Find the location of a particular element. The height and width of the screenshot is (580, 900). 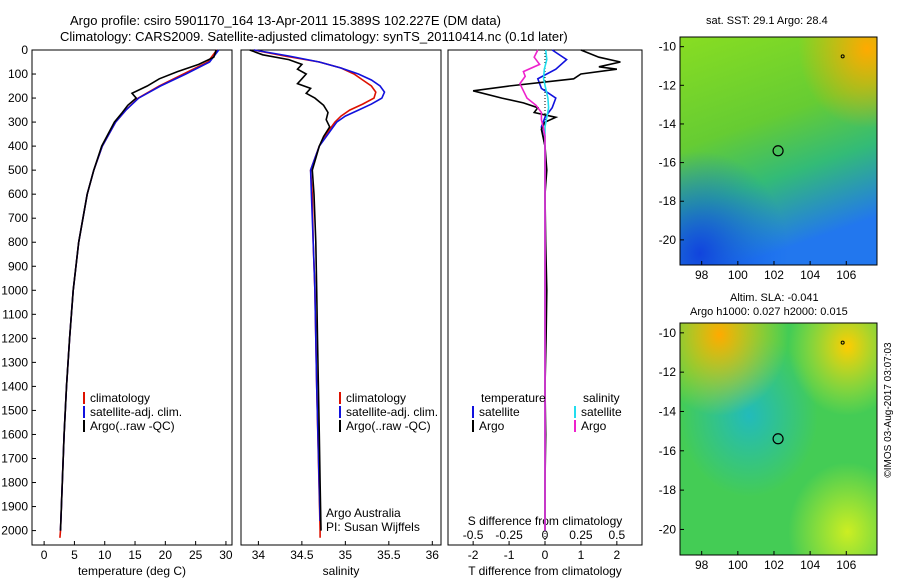

map-axes-2: 98 100 102 104 106 -10 -12 -14 -16 -18 -20 is located at coordinates (758, 449).